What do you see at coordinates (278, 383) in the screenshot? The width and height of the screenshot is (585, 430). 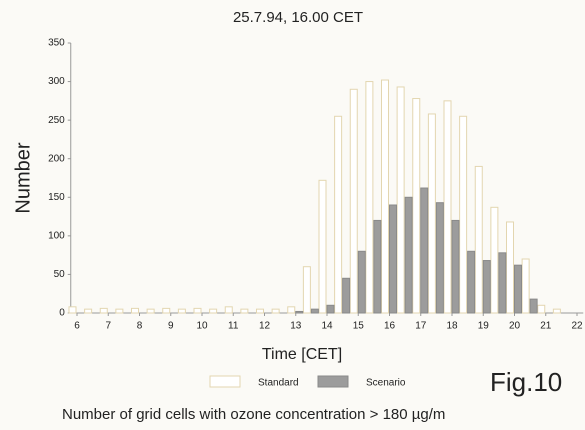 I see `legend-label: Standard` at bounding box center [278, 383].